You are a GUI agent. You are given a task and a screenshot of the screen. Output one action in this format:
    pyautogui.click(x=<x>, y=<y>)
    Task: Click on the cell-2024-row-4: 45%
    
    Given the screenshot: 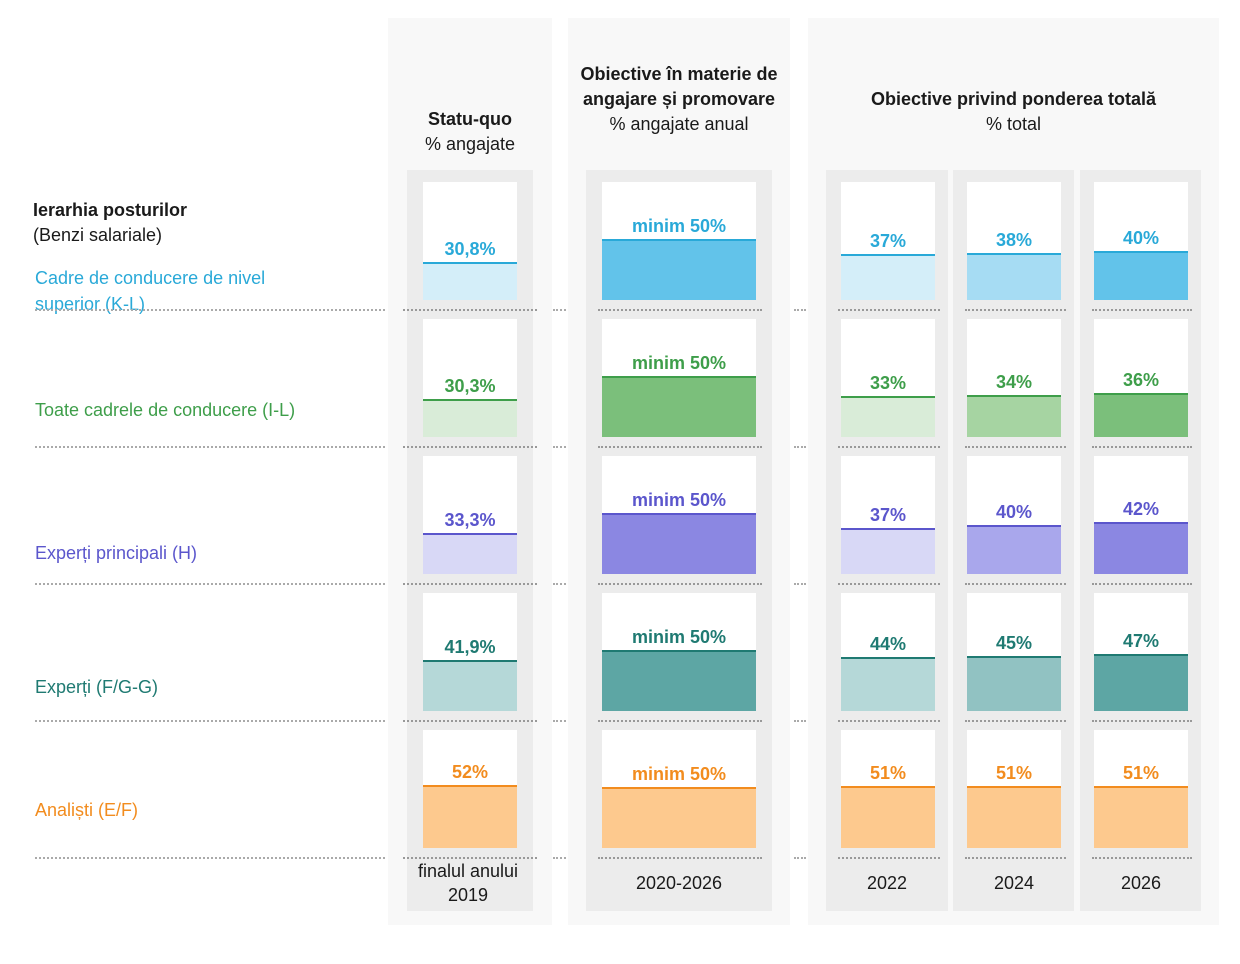 What is the action you would take?
    pyautogui.click(x=1014, y=652)
    